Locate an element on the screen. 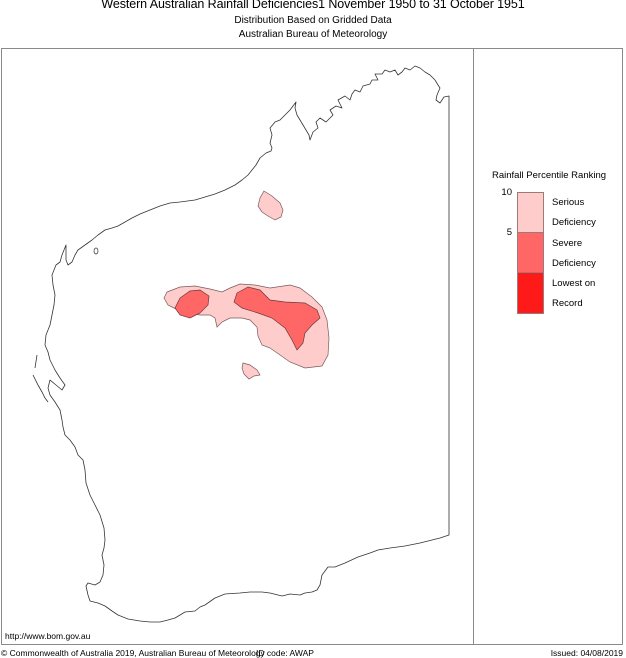  legend-swatch-lowest is located at coordinates (530, 293).